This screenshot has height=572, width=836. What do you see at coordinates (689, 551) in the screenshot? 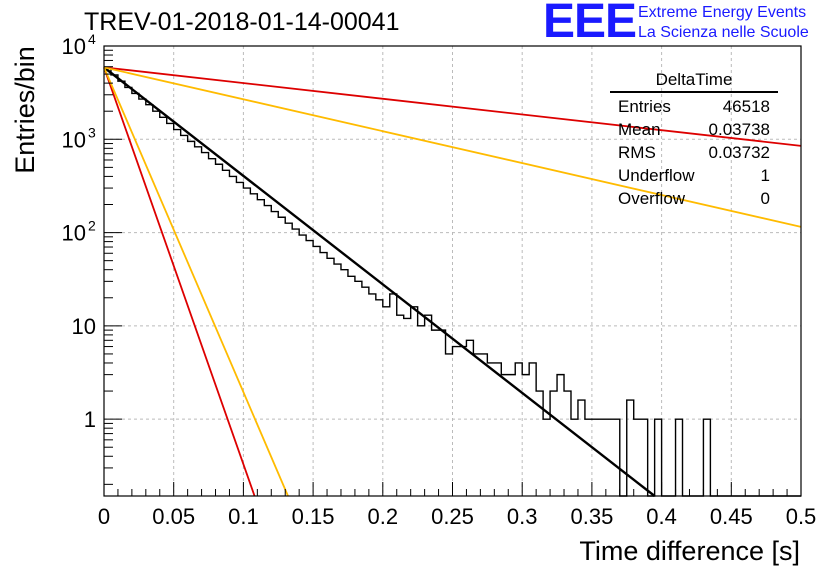
I see `x-axis-label: Time difference [s]` at bounding box center [689, 551].